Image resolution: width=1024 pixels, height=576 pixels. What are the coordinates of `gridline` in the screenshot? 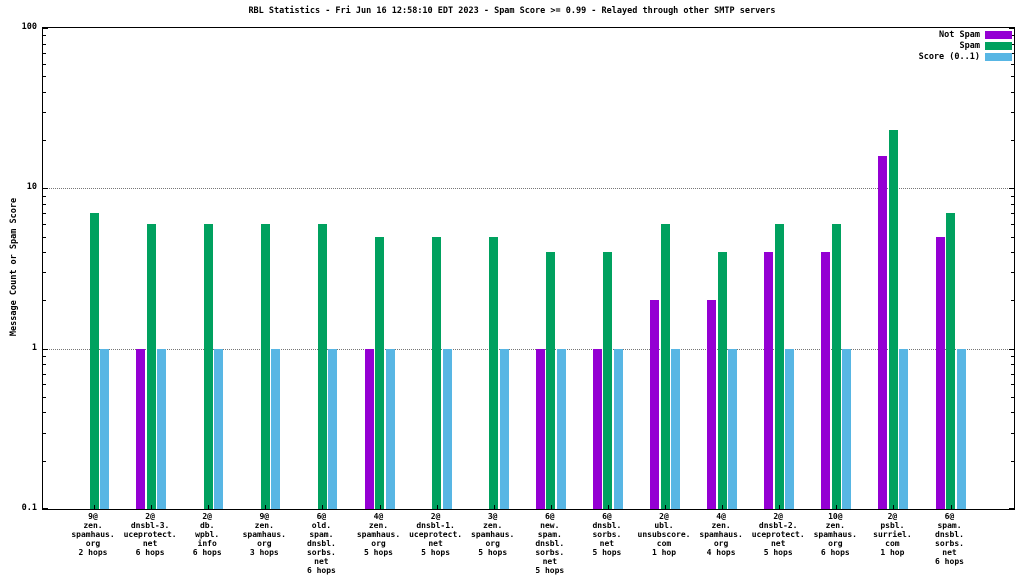 It's located at (528, 189).